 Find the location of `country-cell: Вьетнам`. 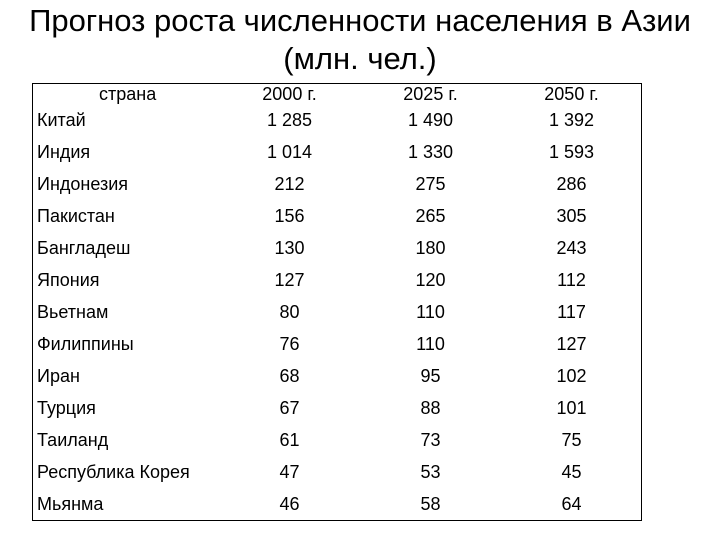

country-cell: Вьетнам is located at coordinates (73, 311).